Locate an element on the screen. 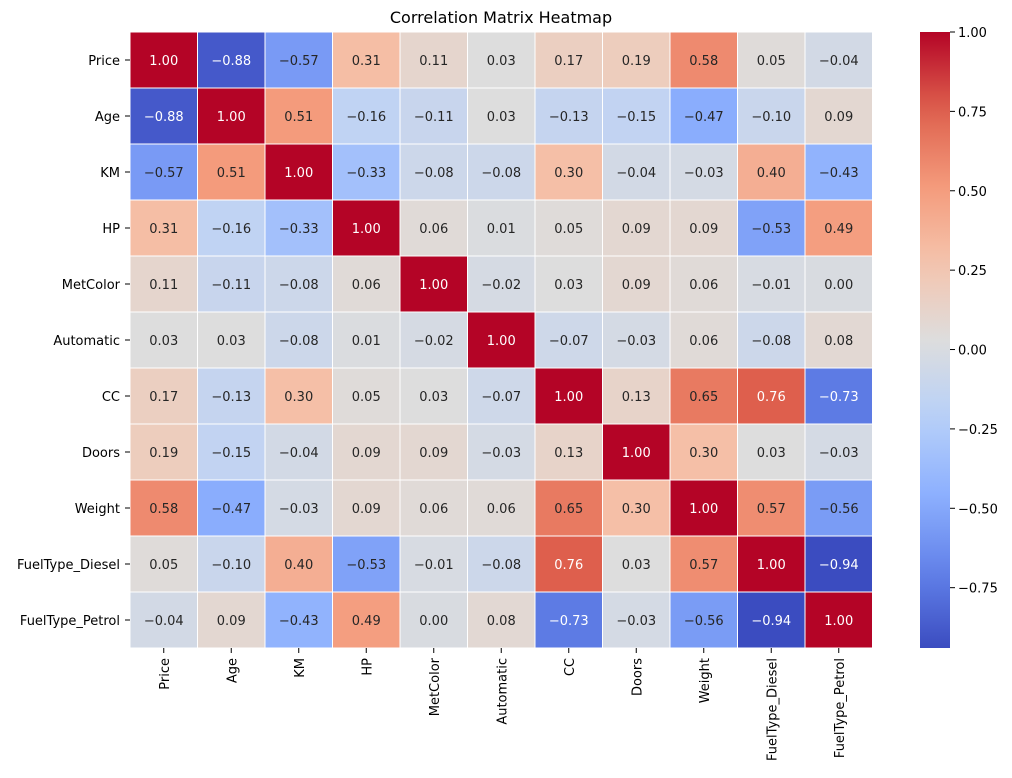  cell-value-label: −0.57 is located at coordinates (299, 61).